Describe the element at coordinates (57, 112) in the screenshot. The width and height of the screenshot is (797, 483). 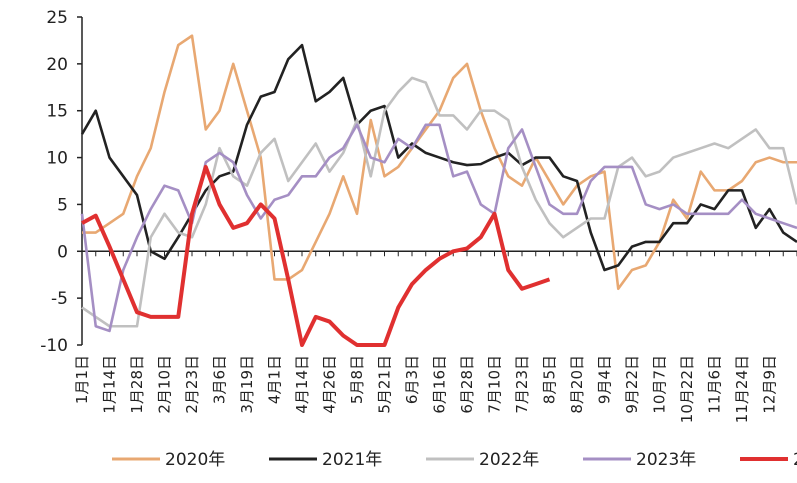
I see `y-tick-label: 15` at that location.